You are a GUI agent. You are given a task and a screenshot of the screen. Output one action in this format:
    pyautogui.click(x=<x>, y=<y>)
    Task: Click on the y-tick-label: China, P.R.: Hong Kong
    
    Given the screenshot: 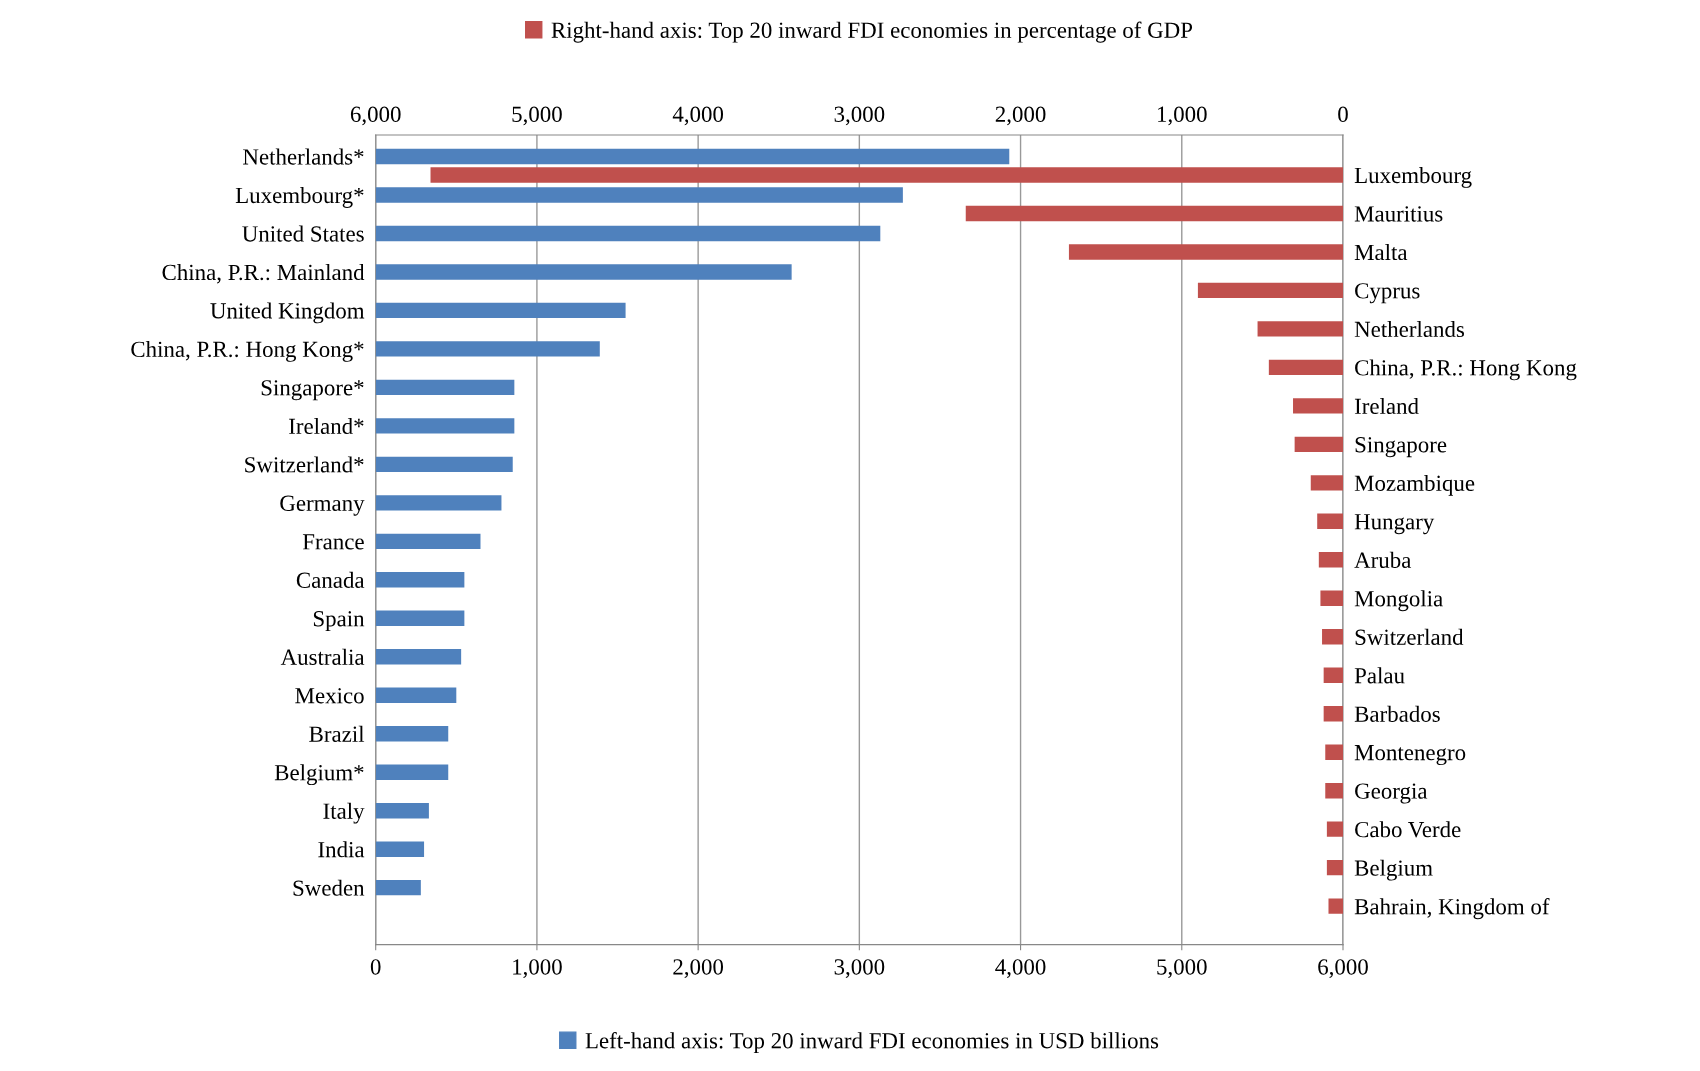 What is the action you would take?
    pyautogui.click(x=1466, y=370)
    